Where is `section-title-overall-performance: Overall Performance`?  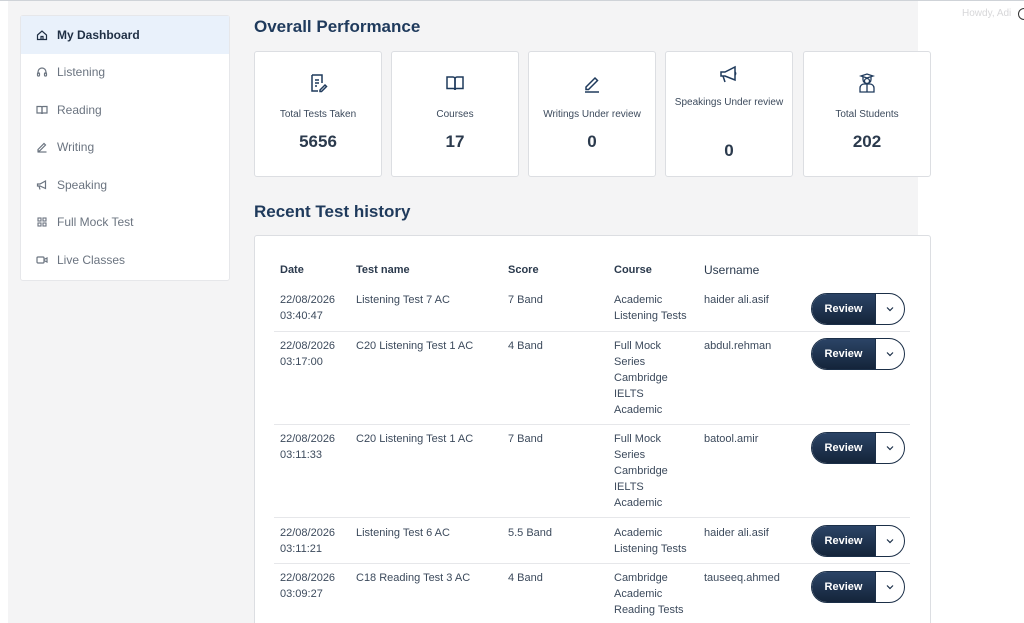
section-title-overall-performance: Overall Performance is located at coordinates (337, 26).